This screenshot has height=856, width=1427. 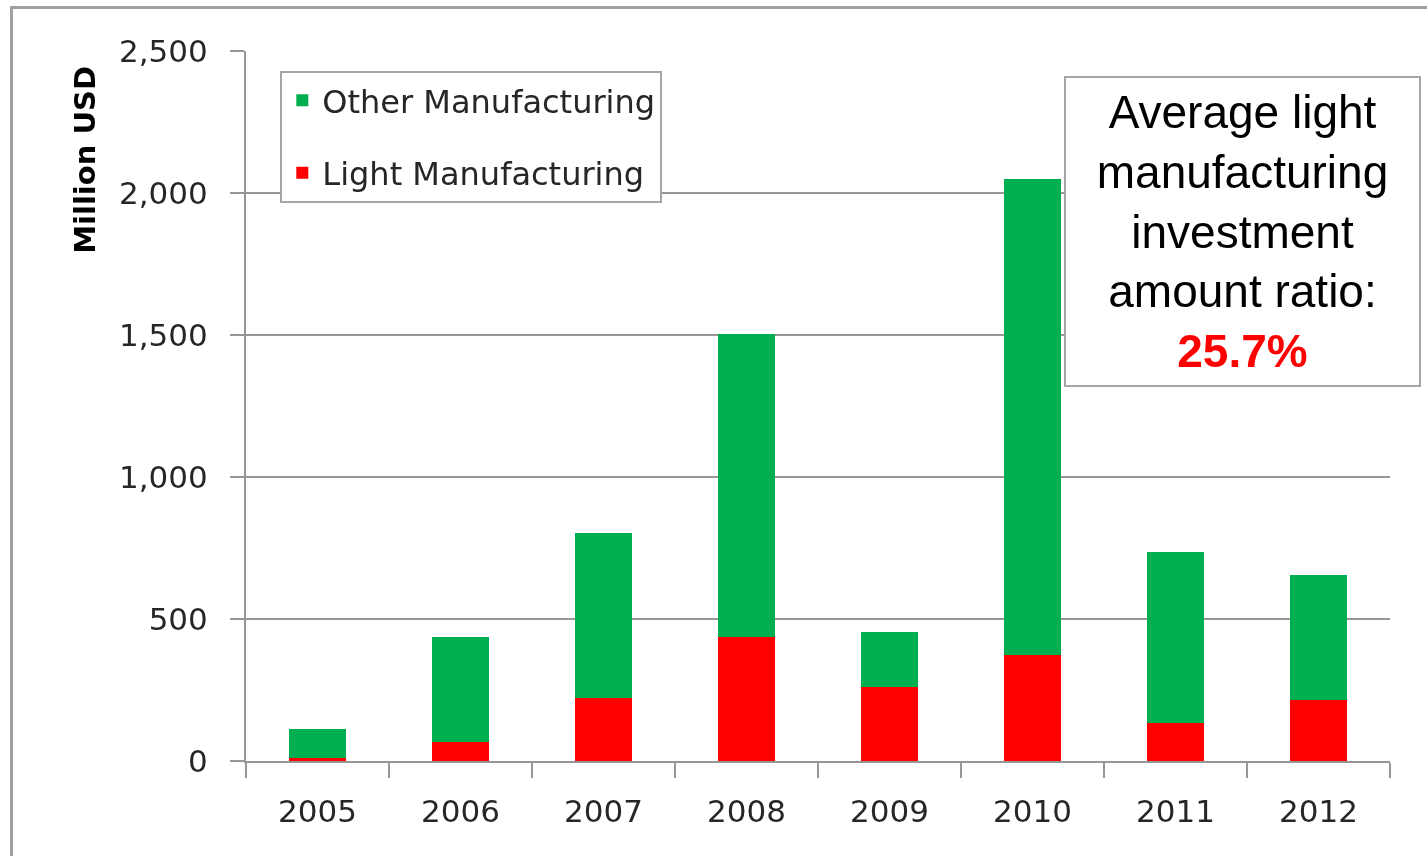 What do you see at coordinates (85, 160) in the screenshot?
I see `y-axis-title: Million USD` at bounding box center [85, 160].